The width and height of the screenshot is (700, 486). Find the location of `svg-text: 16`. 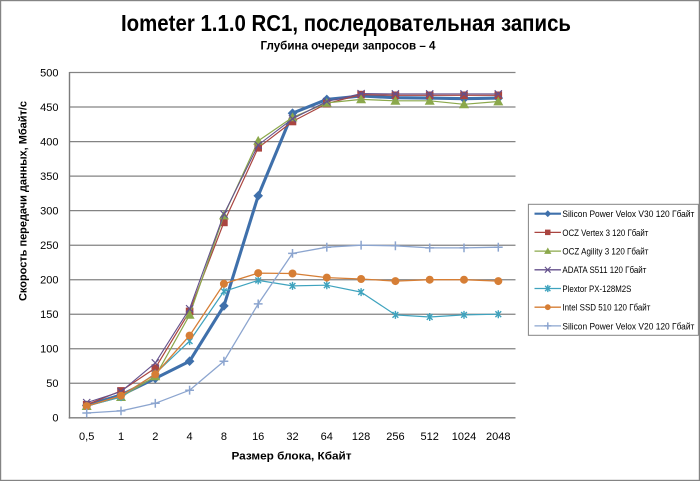

svg-text: 16 is located at coordinates (258, 437).